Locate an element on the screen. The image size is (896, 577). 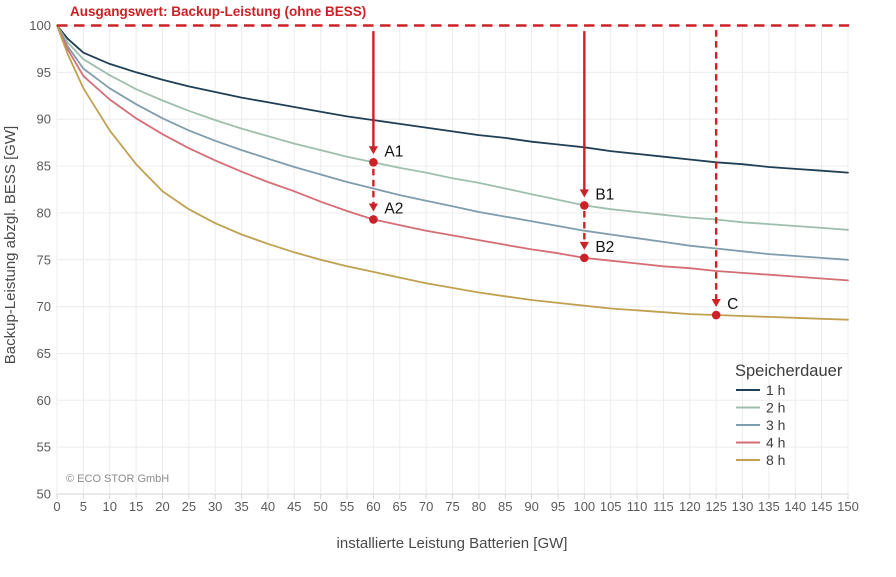
annotation-arrowhead-A2 is located at coordinates (373, 207).